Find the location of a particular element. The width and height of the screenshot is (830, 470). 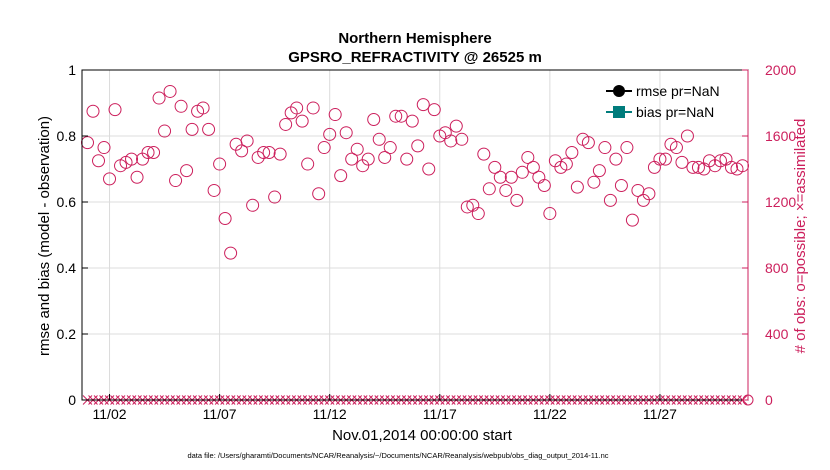

right-tick-label: 1200 is located at coordinates (780, 202).